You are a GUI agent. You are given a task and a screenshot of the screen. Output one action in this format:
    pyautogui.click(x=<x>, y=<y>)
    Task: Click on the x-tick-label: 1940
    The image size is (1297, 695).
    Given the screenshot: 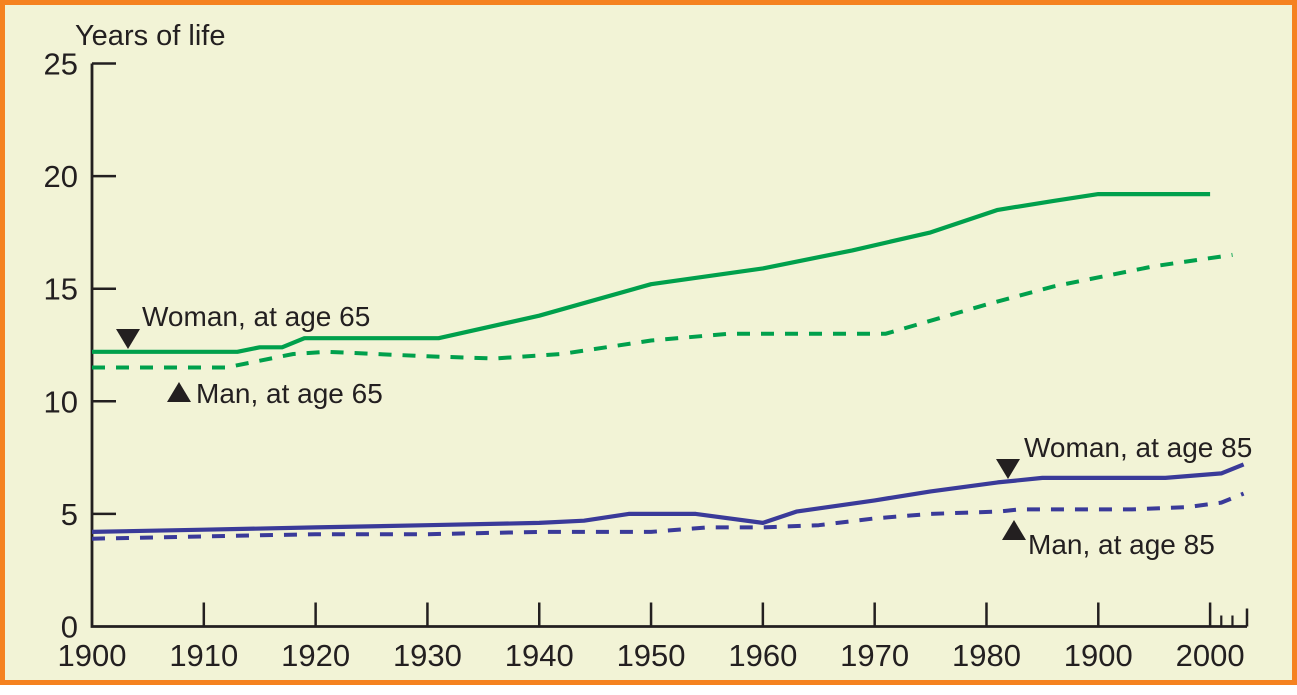 What is the action you would take?
    pyautogui.click(x=539, y=655)
    